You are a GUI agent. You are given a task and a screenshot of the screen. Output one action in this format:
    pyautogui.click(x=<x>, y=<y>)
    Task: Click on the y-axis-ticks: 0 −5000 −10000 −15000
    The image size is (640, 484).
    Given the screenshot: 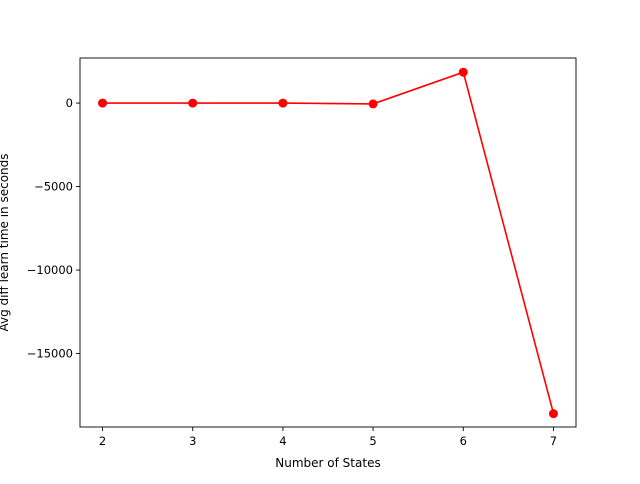 What is the action you would take?
    pyautogui.click(x=53, y=228)
    